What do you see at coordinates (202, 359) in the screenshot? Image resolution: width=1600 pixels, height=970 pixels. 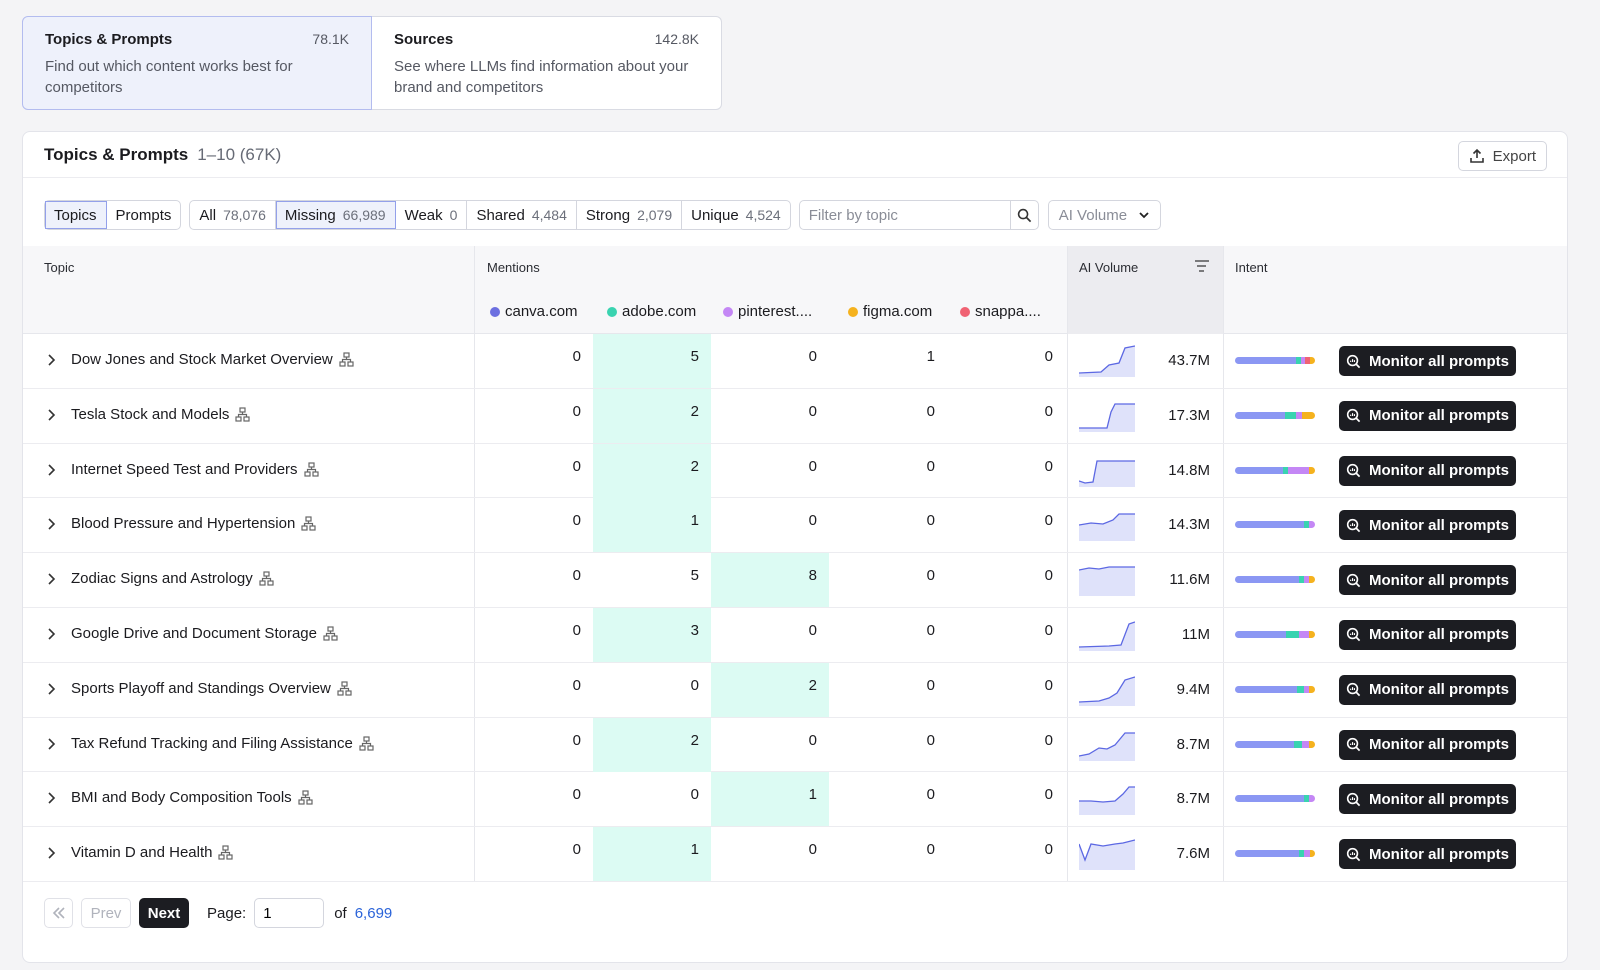 I see `topic-label: Dow Jones and Stock Market Overview` at bounding box center [202, 359].